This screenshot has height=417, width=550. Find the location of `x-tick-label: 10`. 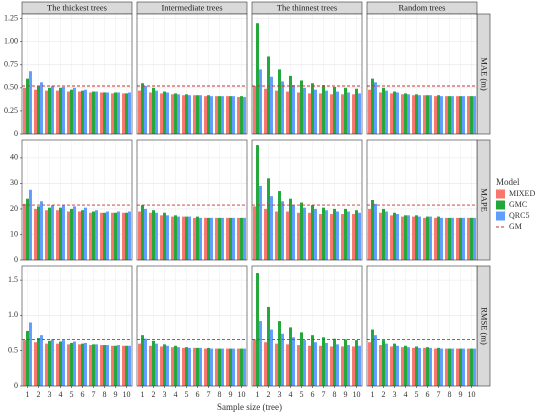

x-tick-label: 10 is located at coordinates (472, 394).